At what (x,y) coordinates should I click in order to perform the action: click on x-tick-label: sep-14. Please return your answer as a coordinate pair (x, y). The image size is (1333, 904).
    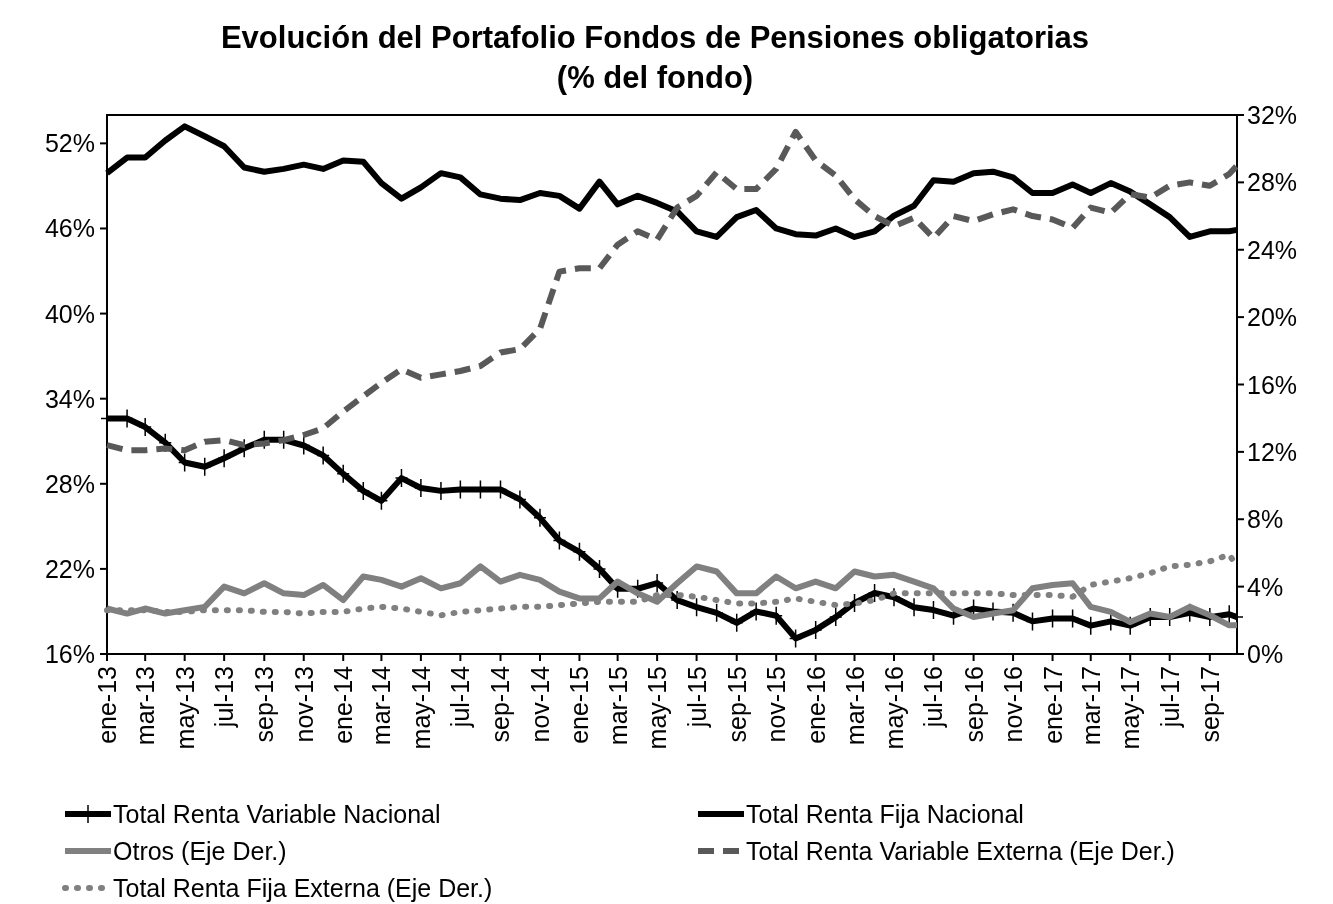
    Looking at the image, I should click on (500, 704).